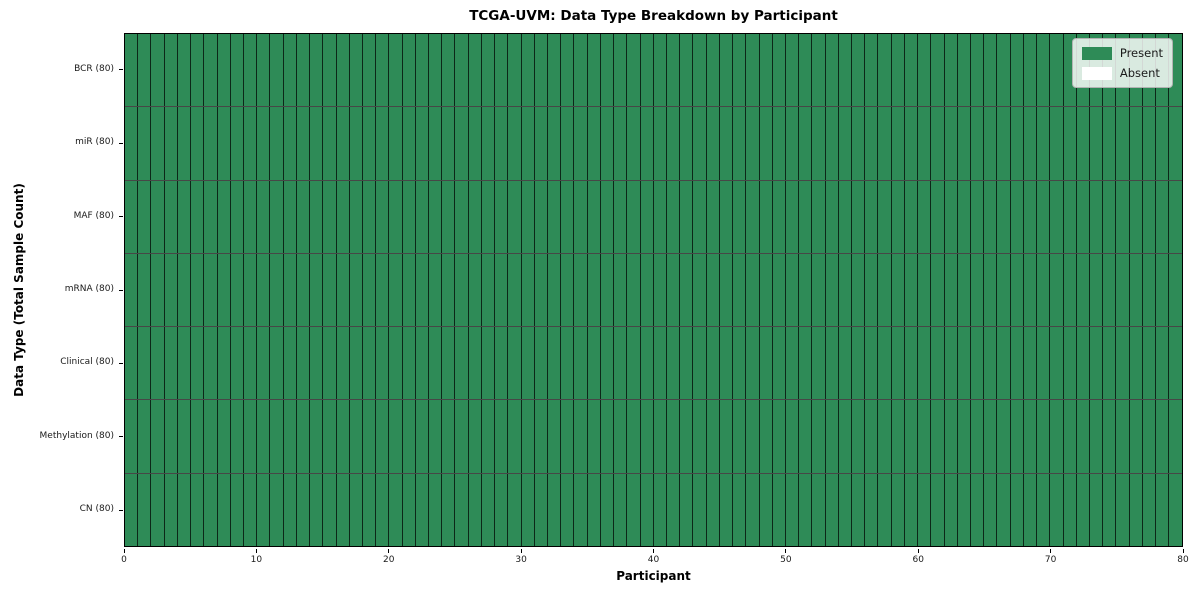  What do you see at coordinates (93, 215) in the screenshot?
I see `y-tick-label: MAF (80)` at bounding box center [93, 215].